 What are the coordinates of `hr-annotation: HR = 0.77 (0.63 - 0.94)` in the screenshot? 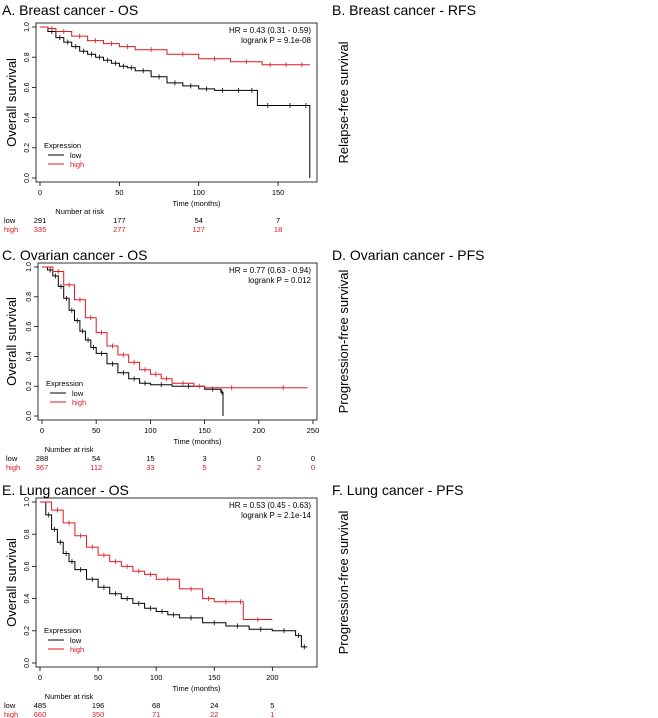 It's located at (270, 270).